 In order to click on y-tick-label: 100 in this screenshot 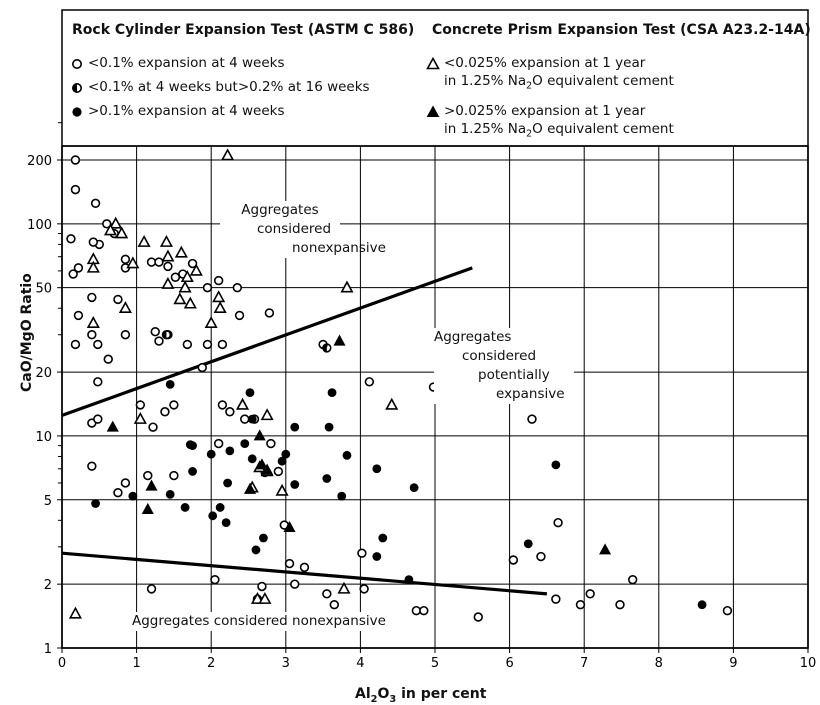, I will do `click(39, 225)`.